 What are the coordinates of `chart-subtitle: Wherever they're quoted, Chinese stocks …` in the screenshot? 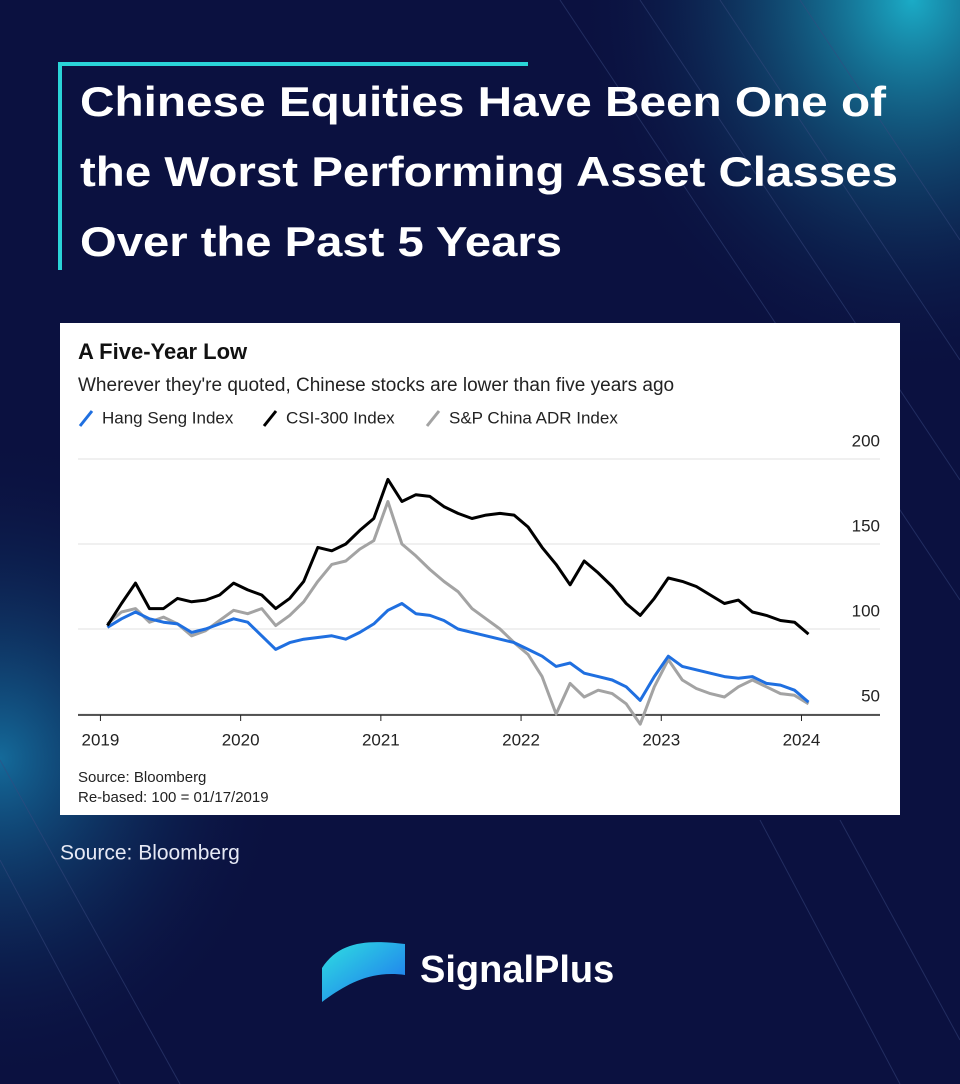 It's located at (376, 385).